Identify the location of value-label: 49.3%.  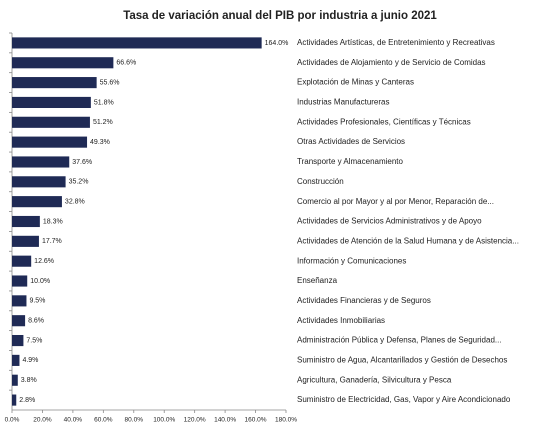
(100, 142).